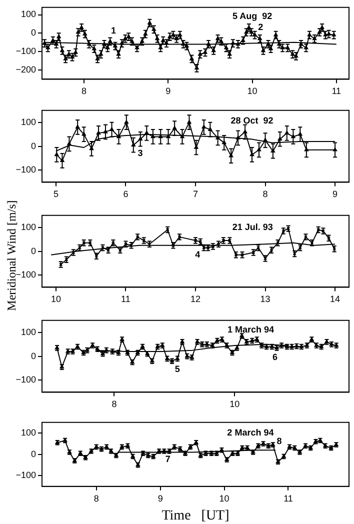  I want to click on x-tick-label: 14, so click(335, 299).